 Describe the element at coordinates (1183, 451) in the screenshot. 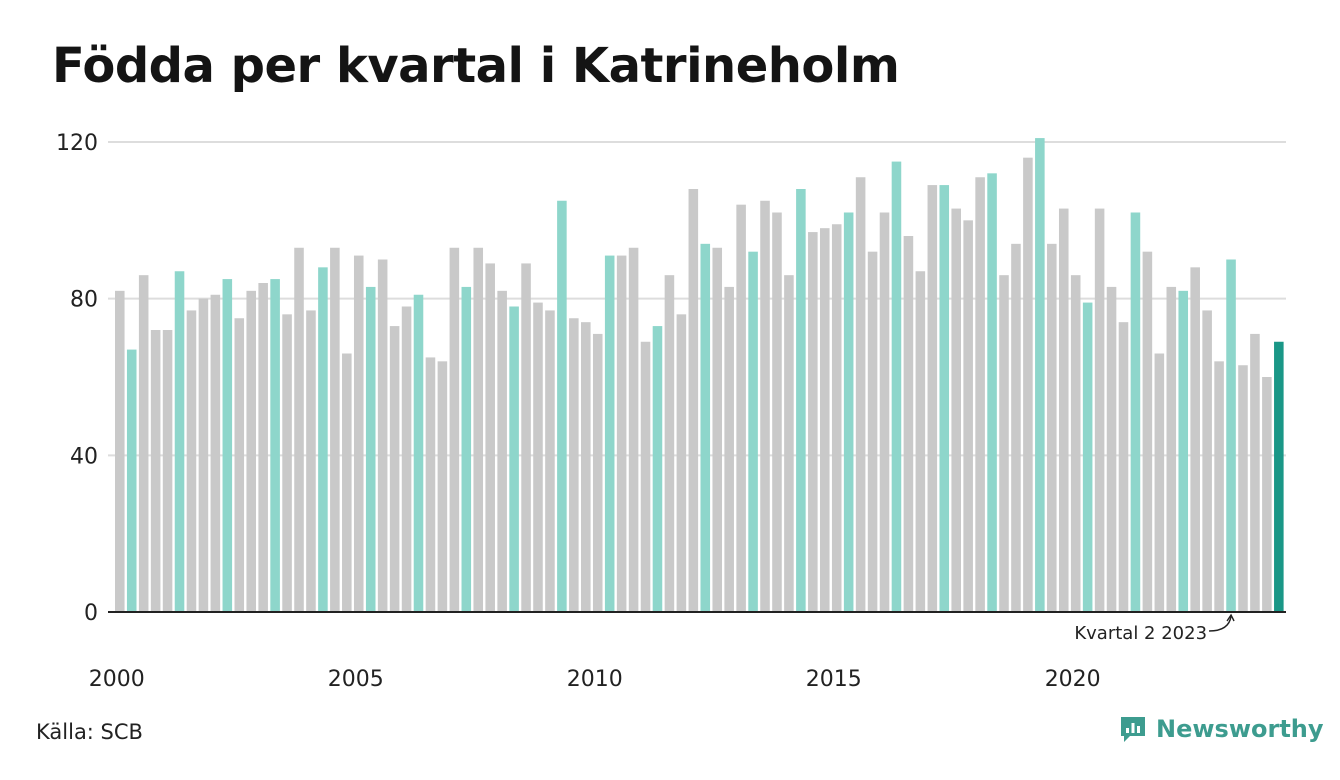

I see `bar-2022-q2` at that location.